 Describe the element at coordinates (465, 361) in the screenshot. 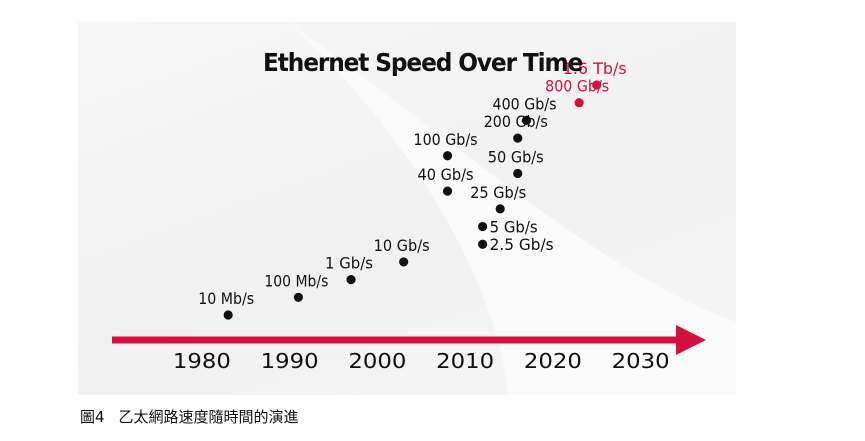

I see `x-tick-label: 2010` at that location.